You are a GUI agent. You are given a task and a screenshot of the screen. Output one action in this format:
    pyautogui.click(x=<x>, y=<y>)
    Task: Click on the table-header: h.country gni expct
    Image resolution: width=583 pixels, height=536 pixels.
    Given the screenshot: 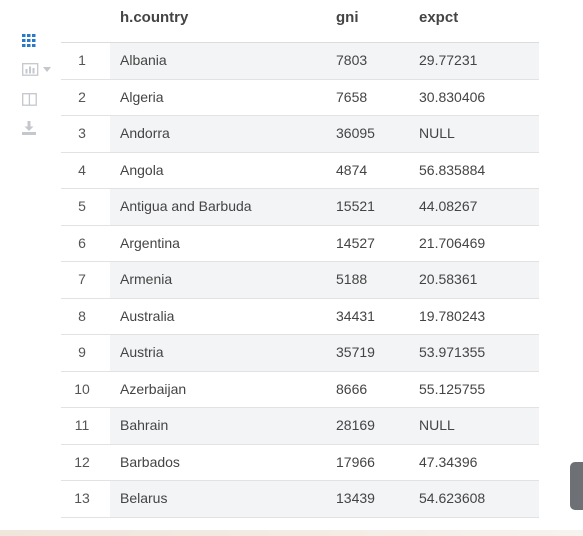 What is the action you would take?
    pyautogui.click(x=300, y=21)
    